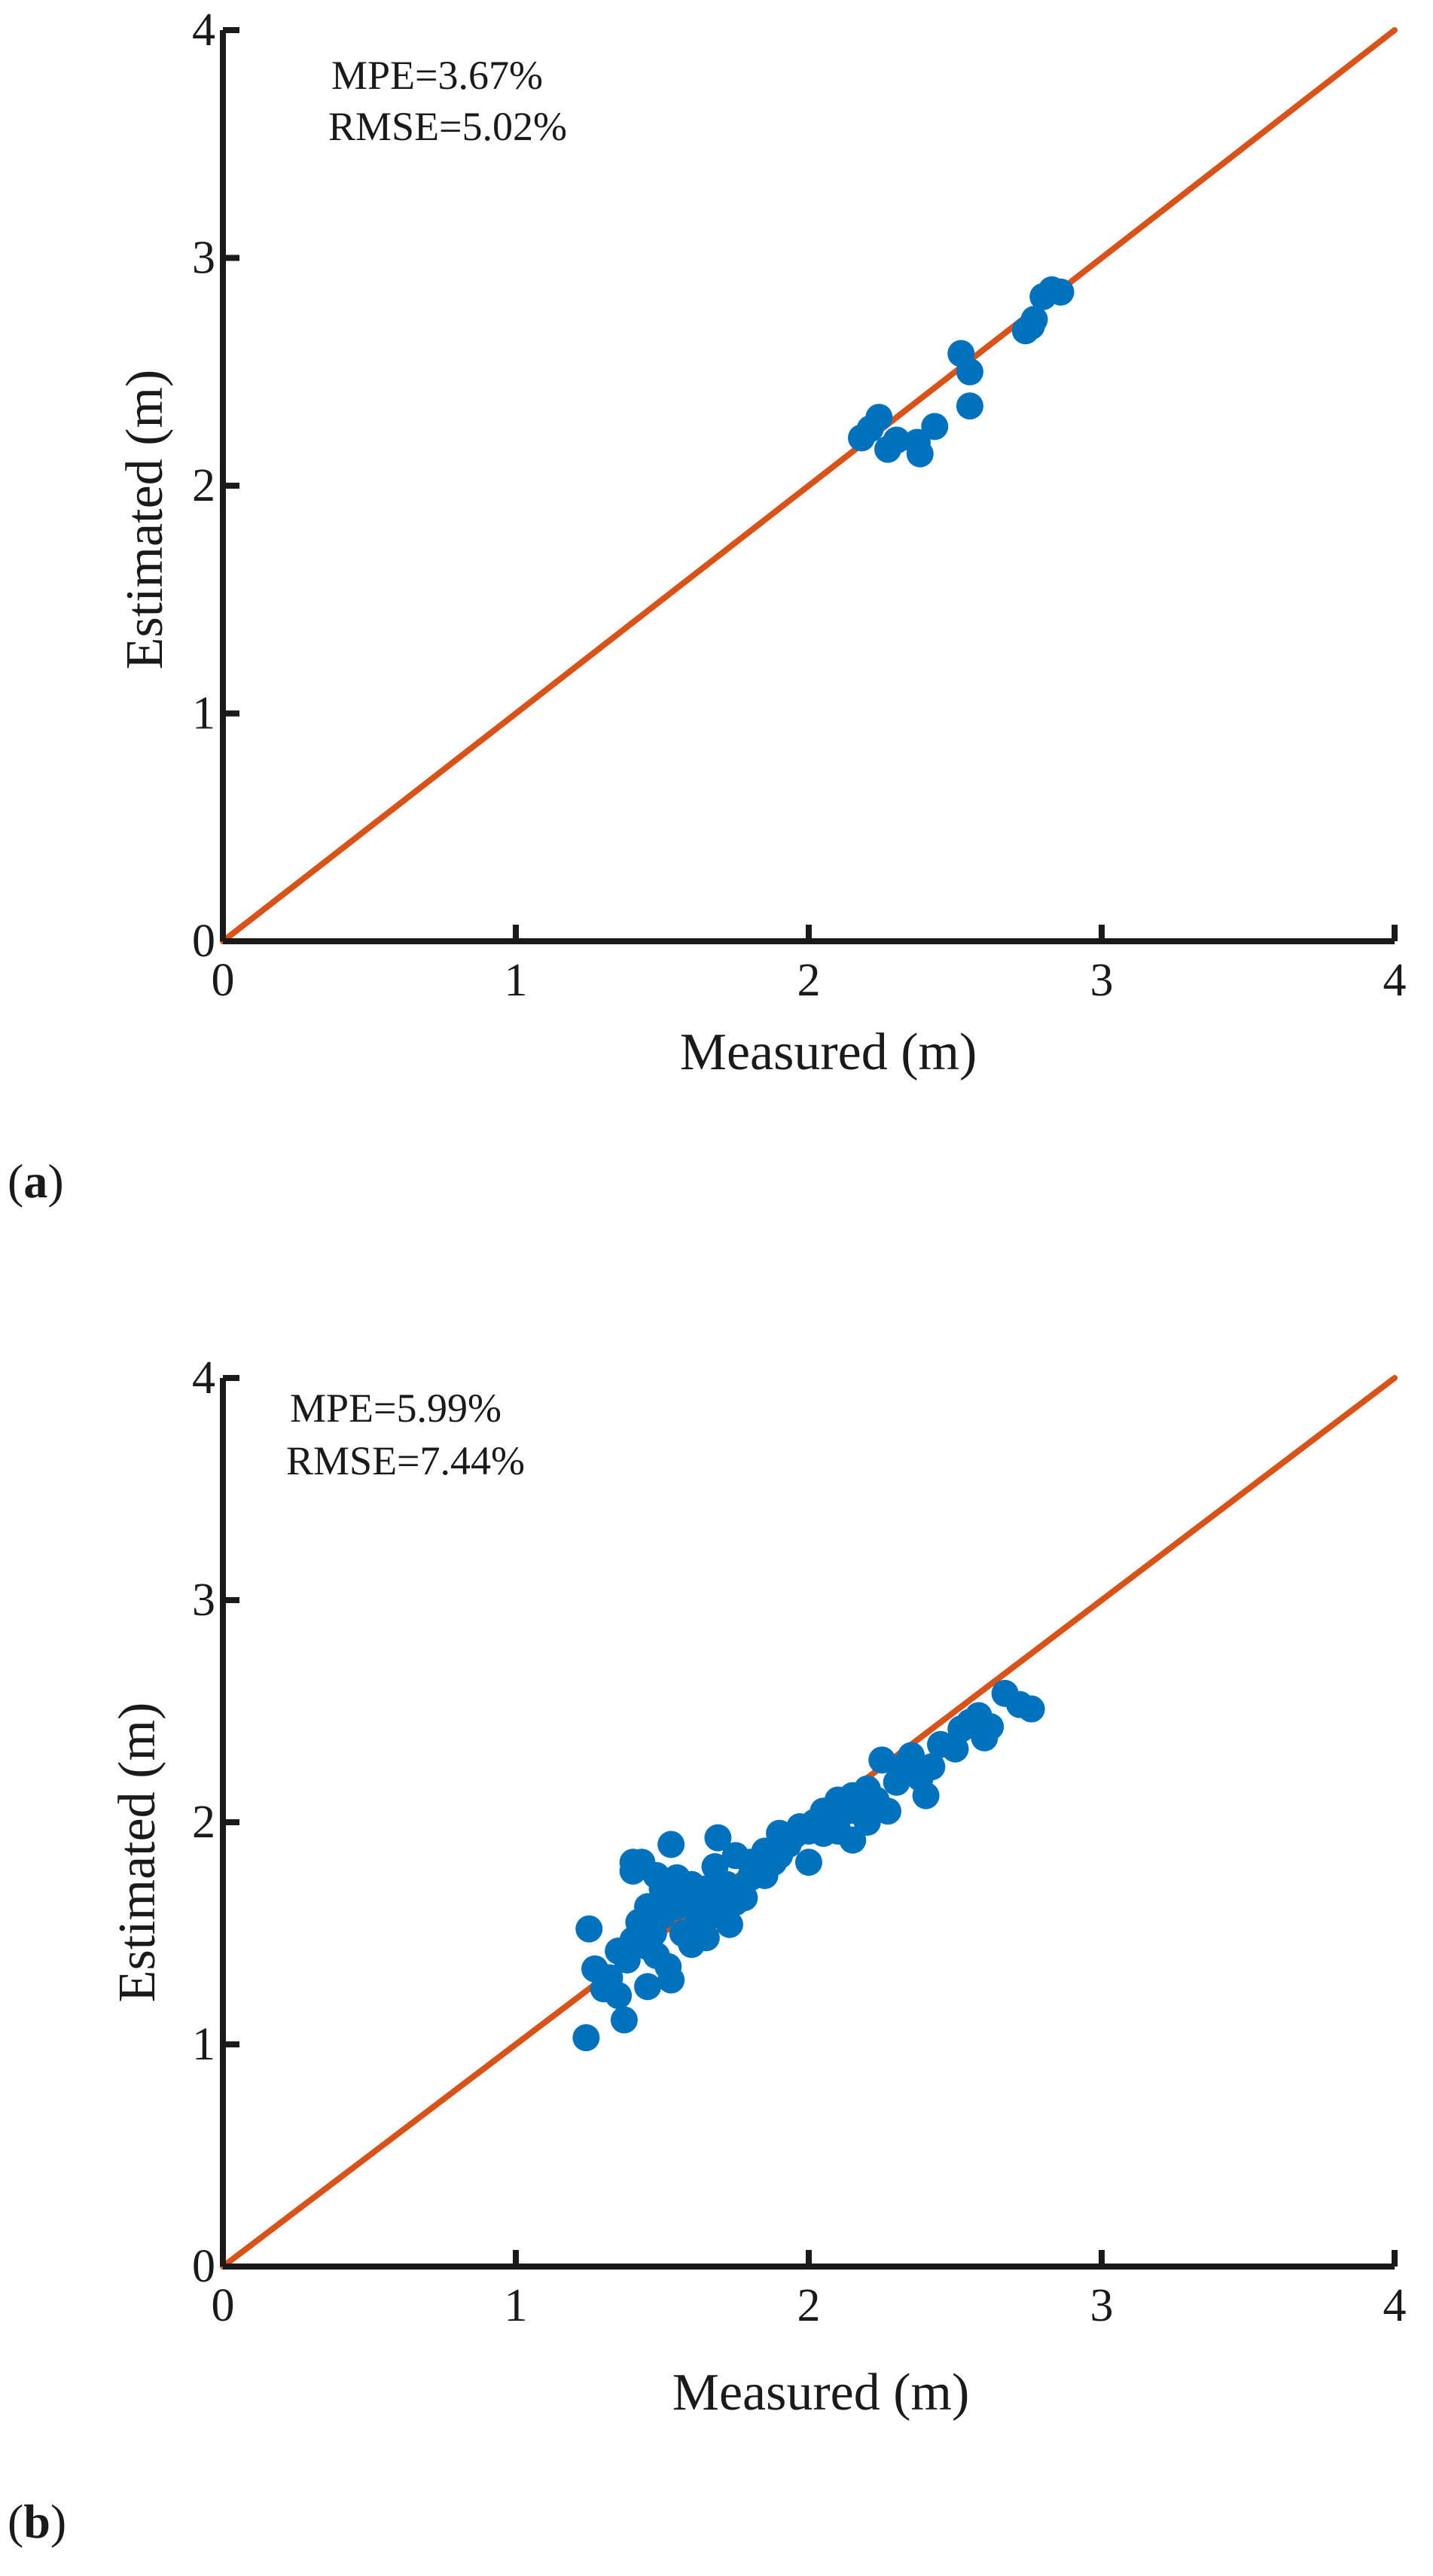 This screenshot has width=1433, height=2576. What do you see at coordinates (447, 126) in the screenshot?
I see `annotation-rmse-a: RMSE=5.02%` at bounding box center [447, 126].